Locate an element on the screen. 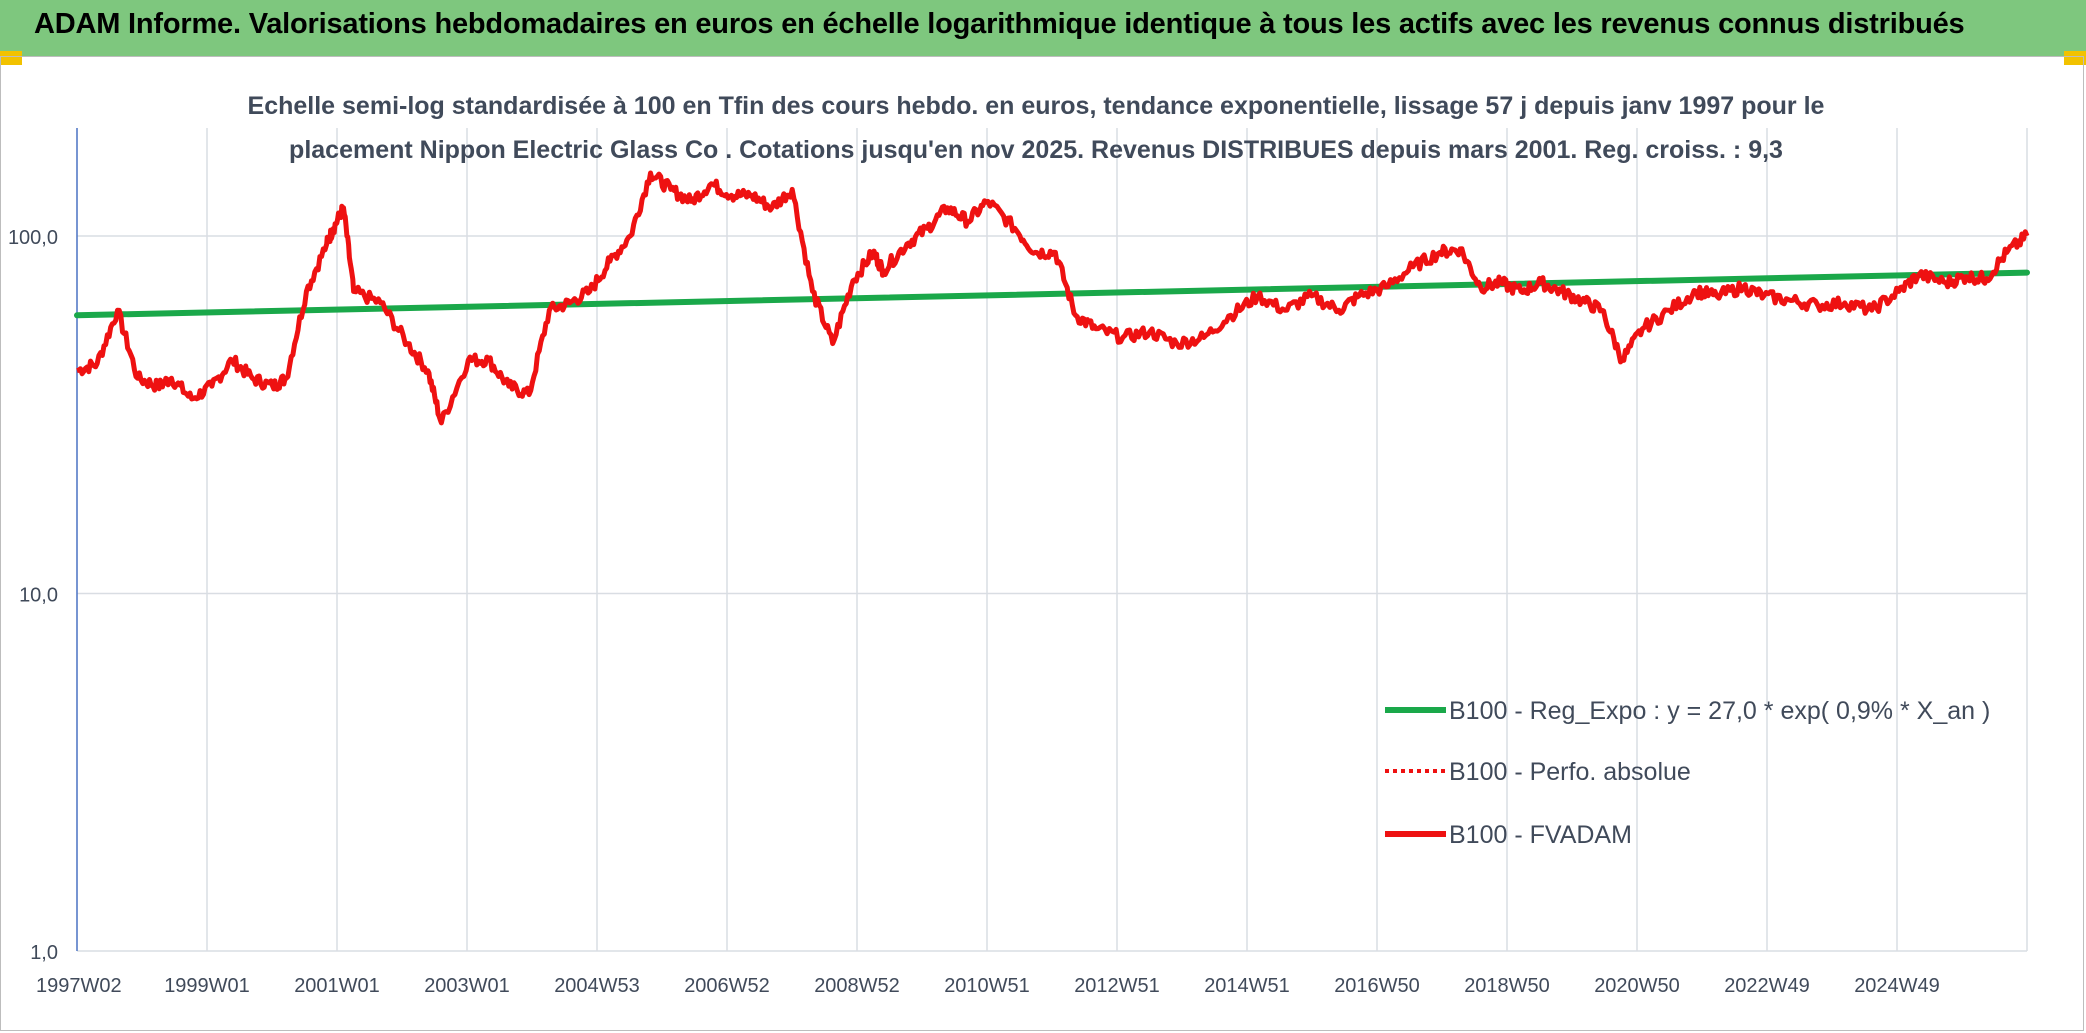 Image resolution: width=2086 pixels, height=1033 pixels. x-tick-label: 1999W01 is located at coordinates (207, 986).